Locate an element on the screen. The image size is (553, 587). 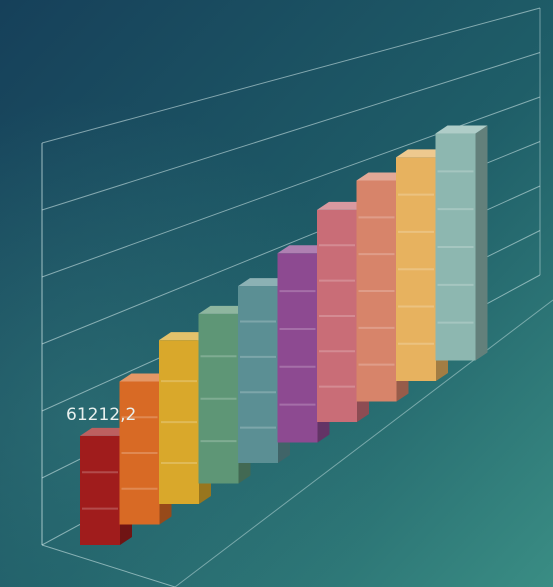
bar-side-face is located at coordinates (481, 243).